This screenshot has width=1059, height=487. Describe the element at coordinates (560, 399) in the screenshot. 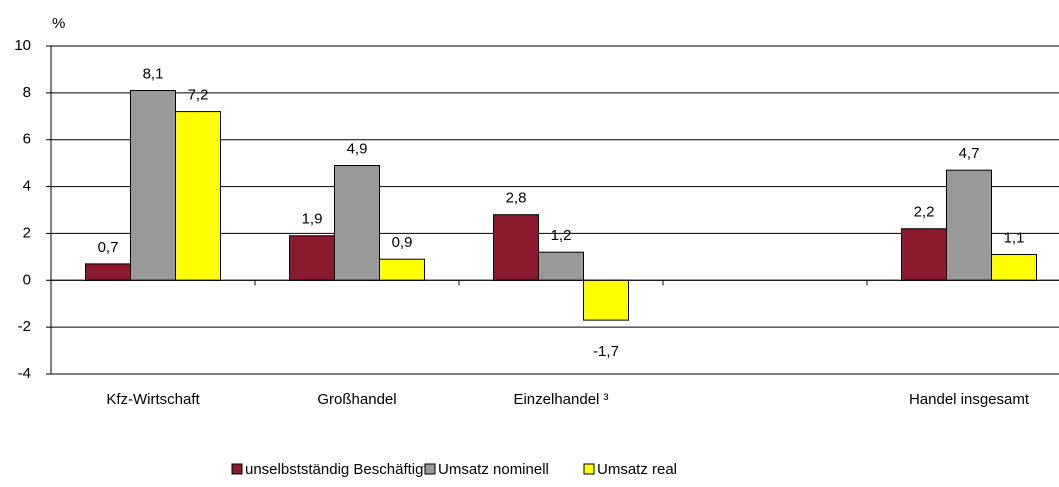

I see `x-tick-label: Einzelhandel ³` at that location.